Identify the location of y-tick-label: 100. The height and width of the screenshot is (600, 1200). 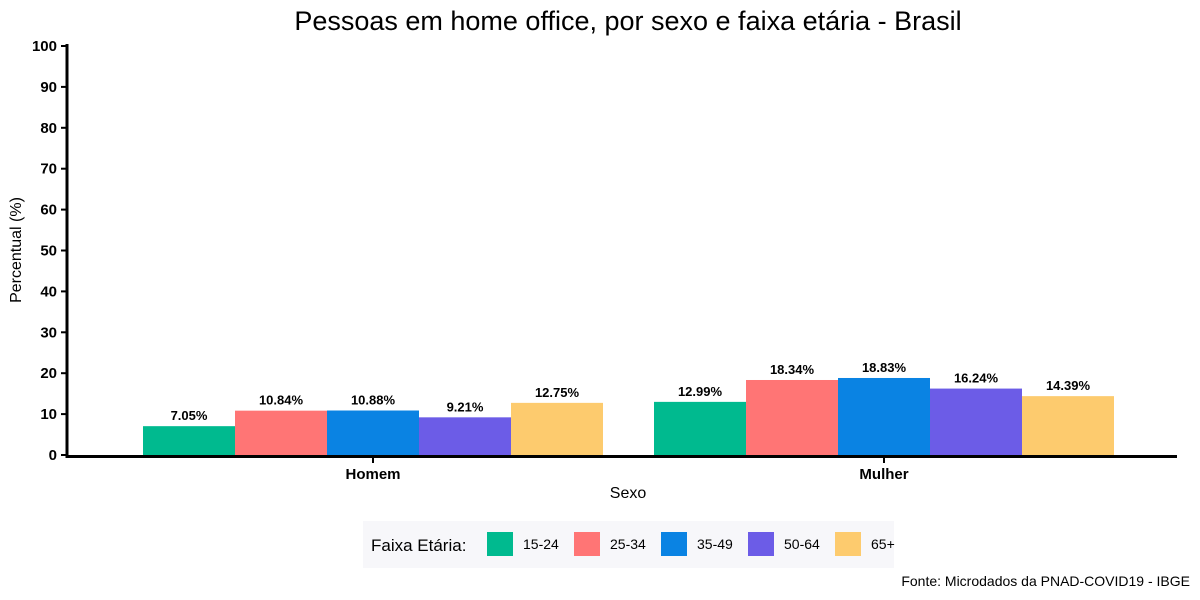
(44, 46).